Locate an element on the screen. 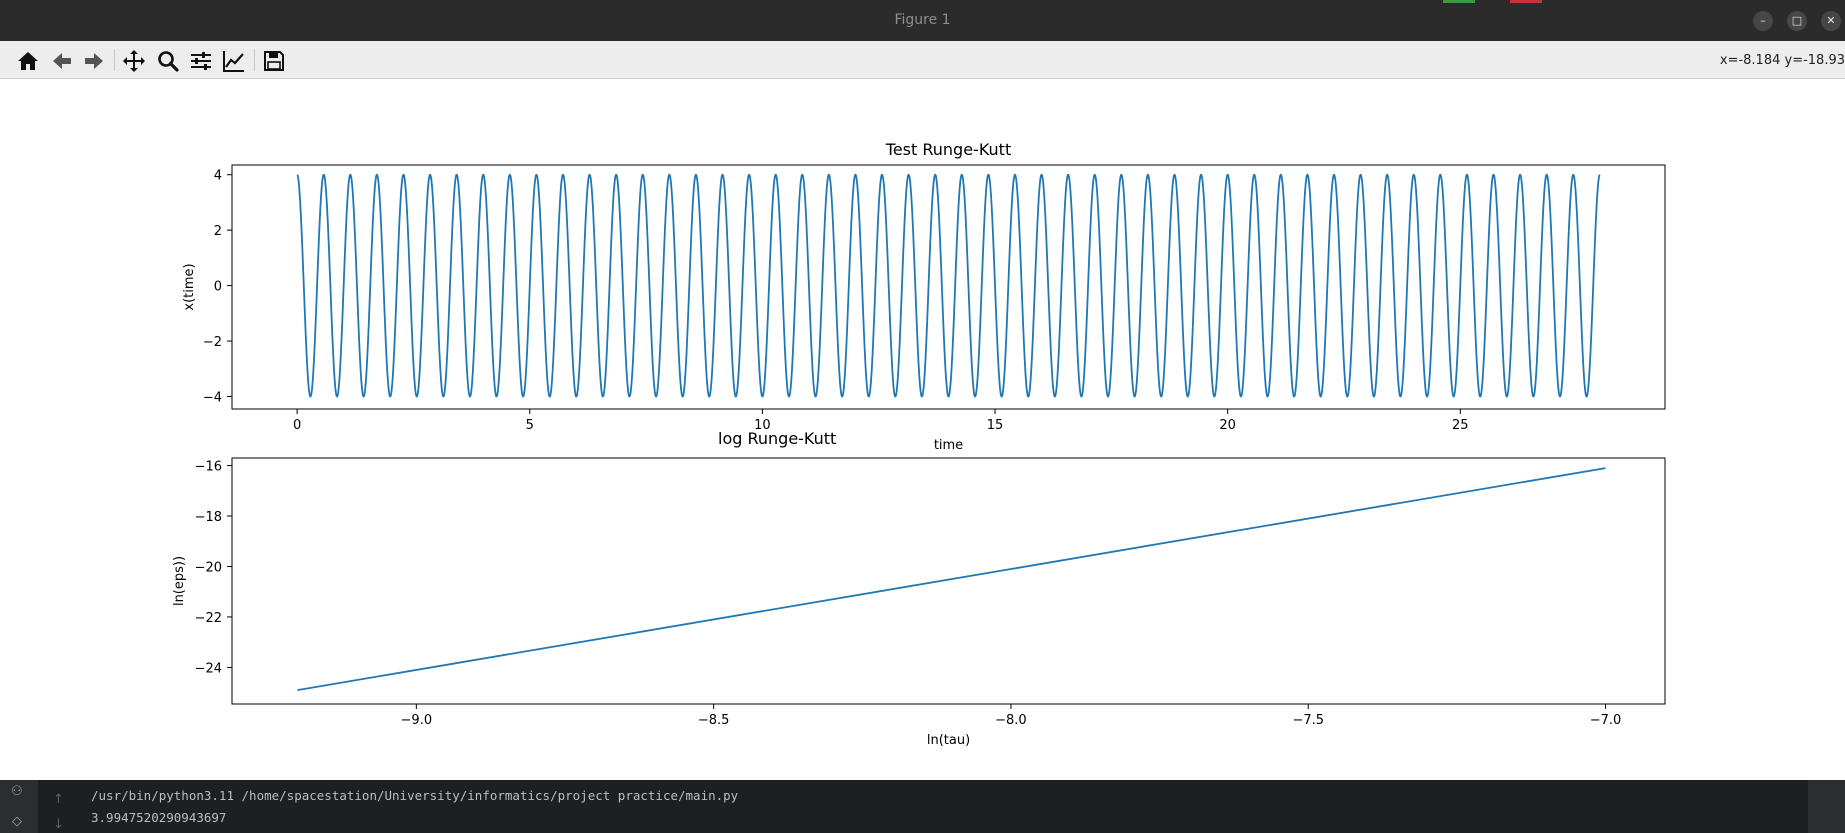  x-tick-label: 5 is located at coordinates (530, 425).